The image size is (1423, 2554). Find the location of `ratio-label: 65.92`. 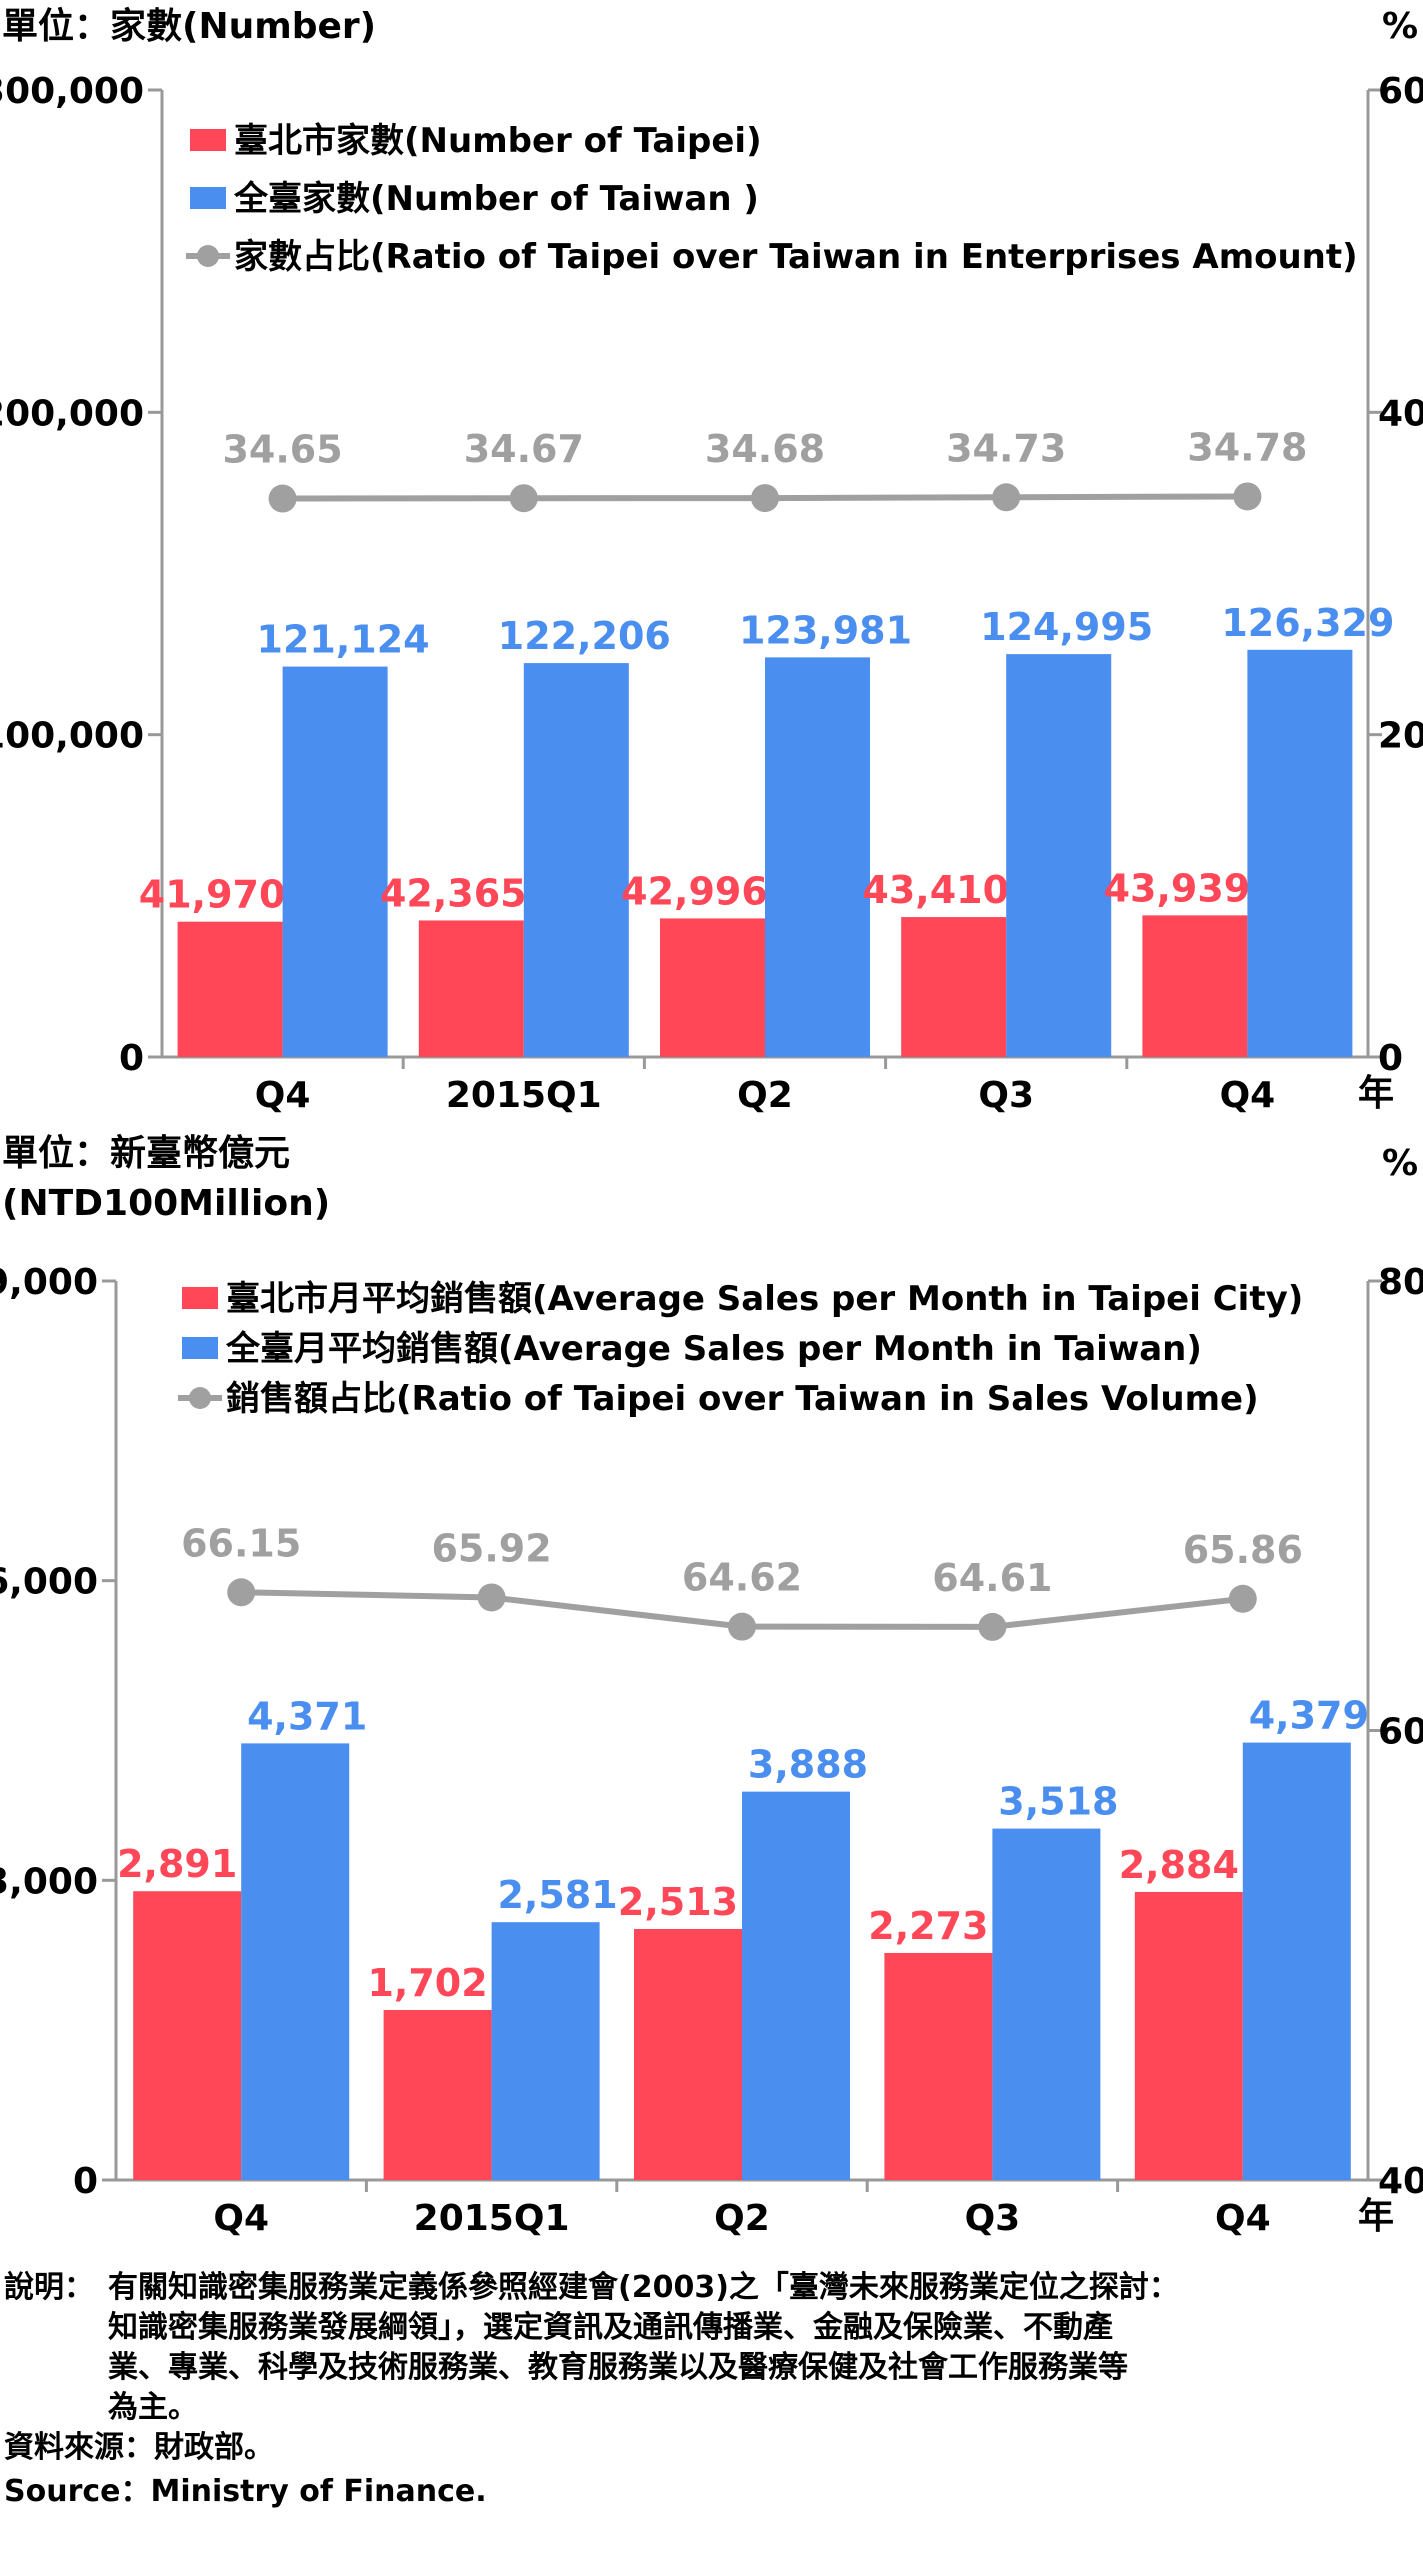

ratio-label: 65.92 is located at coordinates (491, 1548).